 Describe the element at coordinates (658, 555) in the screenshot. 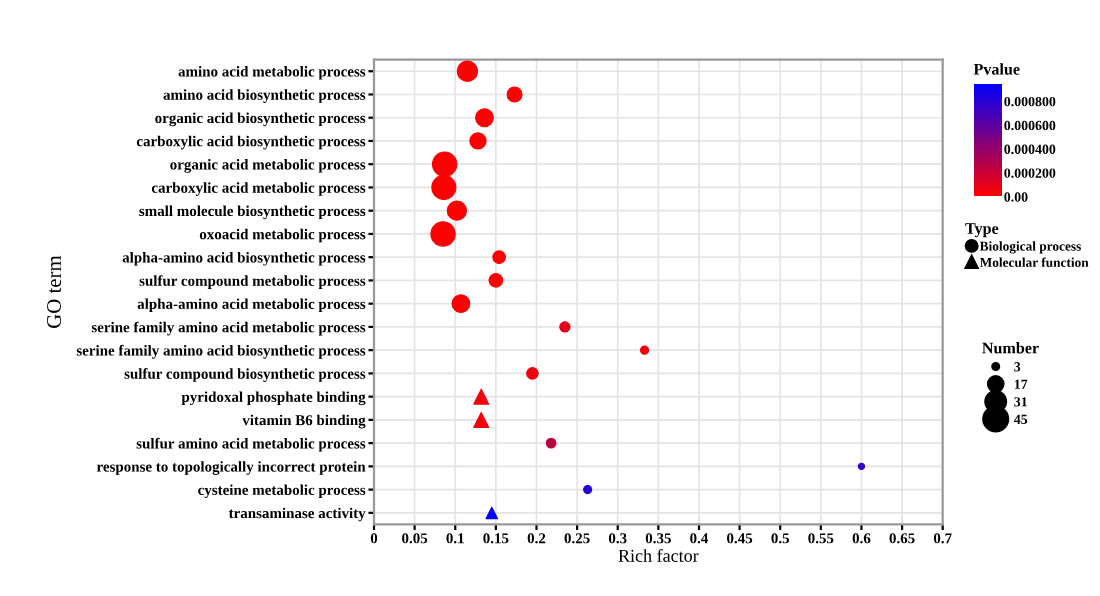

I see `x-axis-title: Rich factor` at that location.